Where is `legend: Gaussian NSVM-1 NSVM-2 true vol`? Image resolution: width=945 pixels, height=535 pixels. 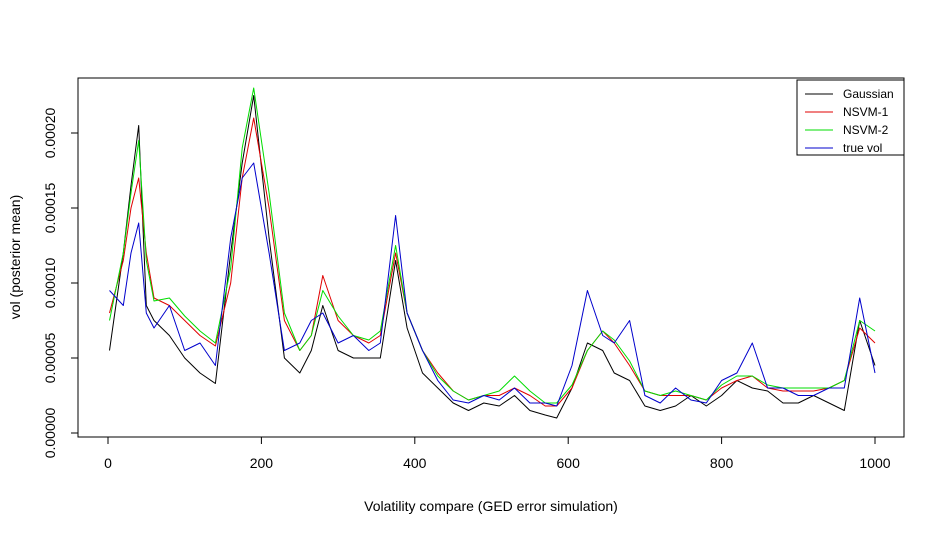
legend: Gaussian NSVM-1 NSVM-2 true vol is located at coordinates (850, 117).